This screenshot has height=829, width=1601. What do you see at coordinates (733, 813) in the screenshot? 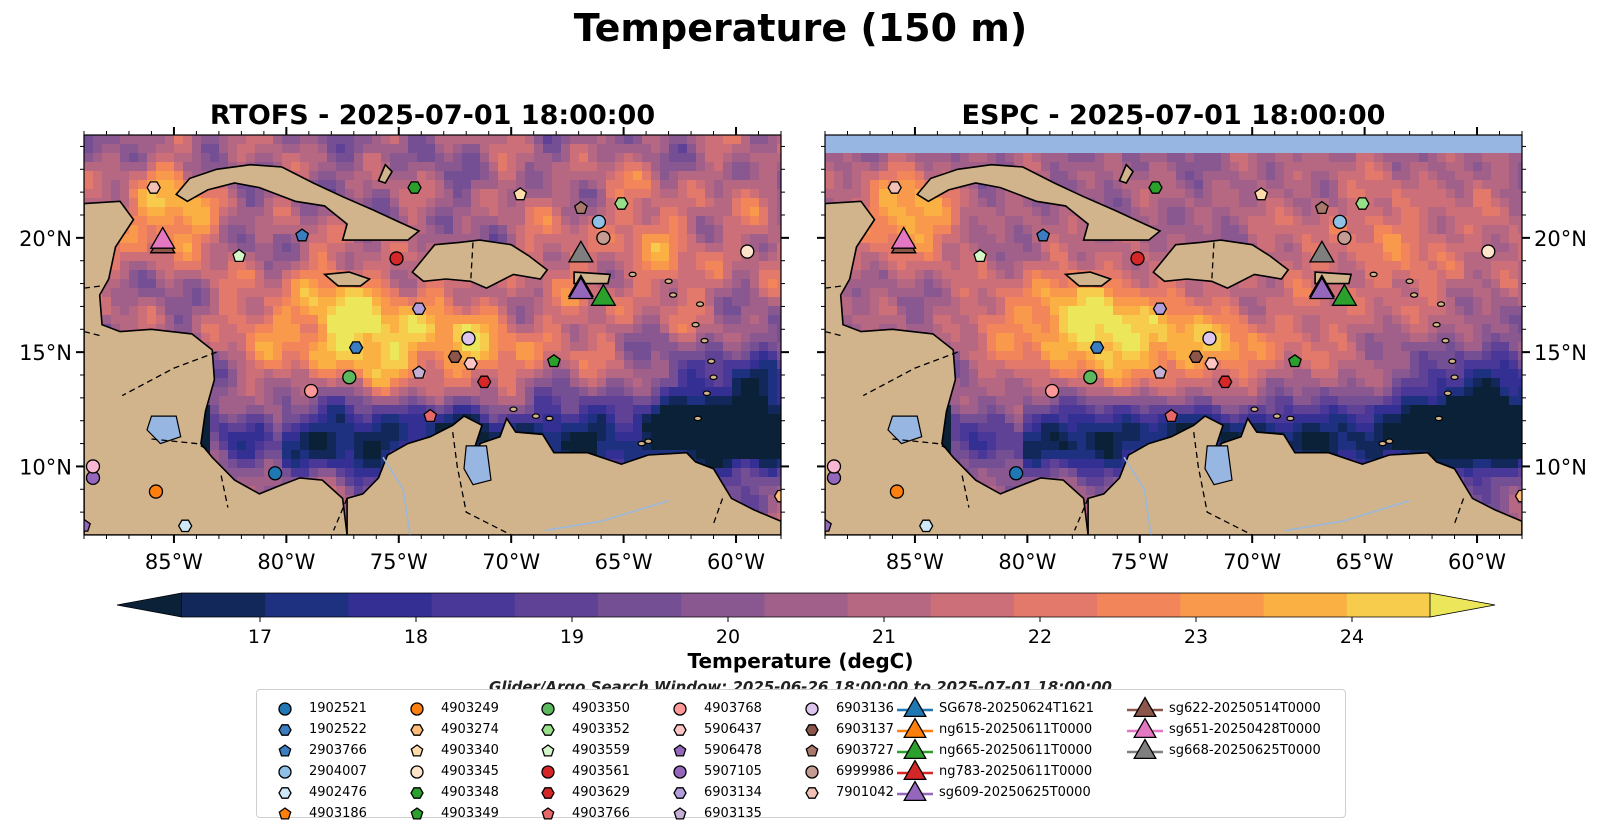
I see `legend-label: 6903135` at bounding box center [733, 813].